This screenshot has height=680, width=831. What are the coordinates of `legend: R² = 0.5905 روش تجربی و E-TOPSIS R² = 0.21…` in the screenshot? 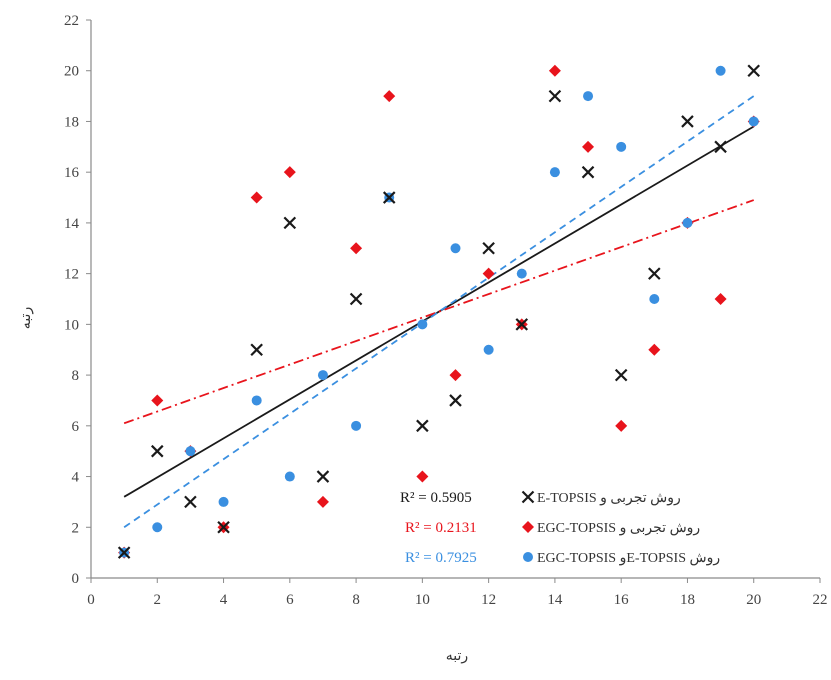 It's located at (560, 528).